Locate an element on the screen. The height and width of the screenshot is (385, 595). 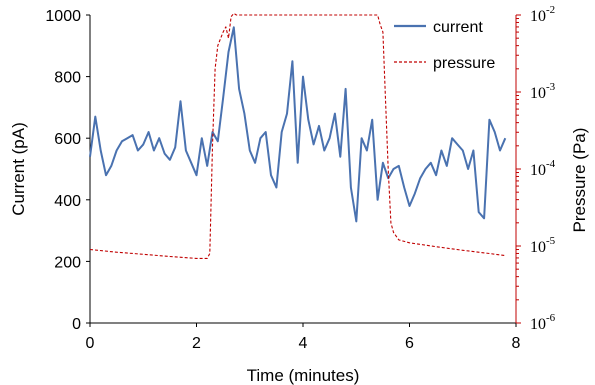
right-y-tick-exponent: -3 is located at coordinates (551, 87).